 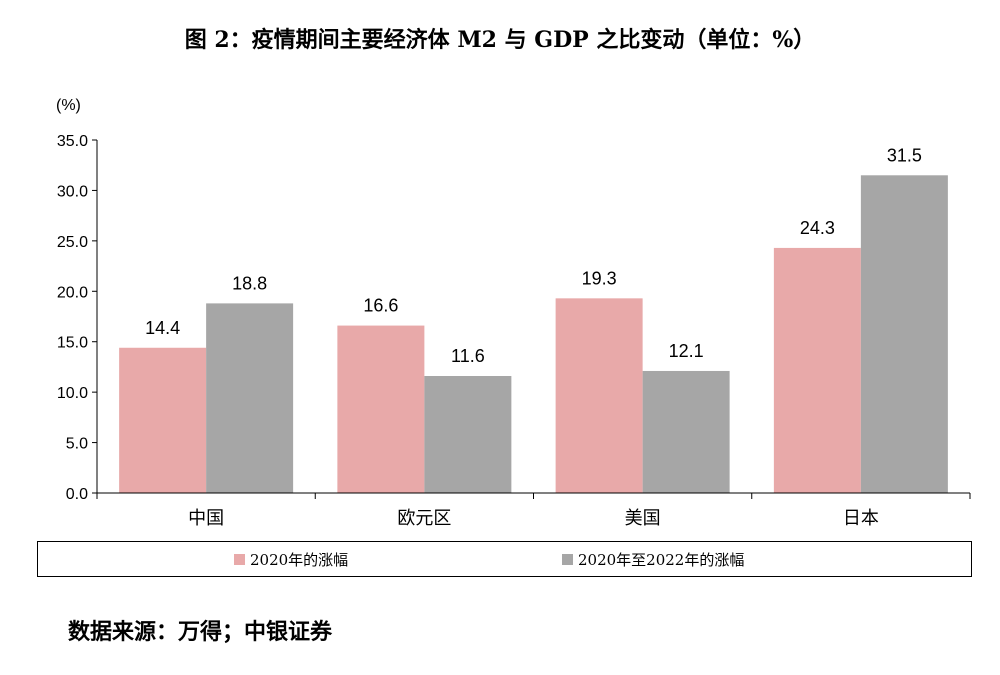 I want to click on y-tick-label: 5.0, so click(x=77, y=444).